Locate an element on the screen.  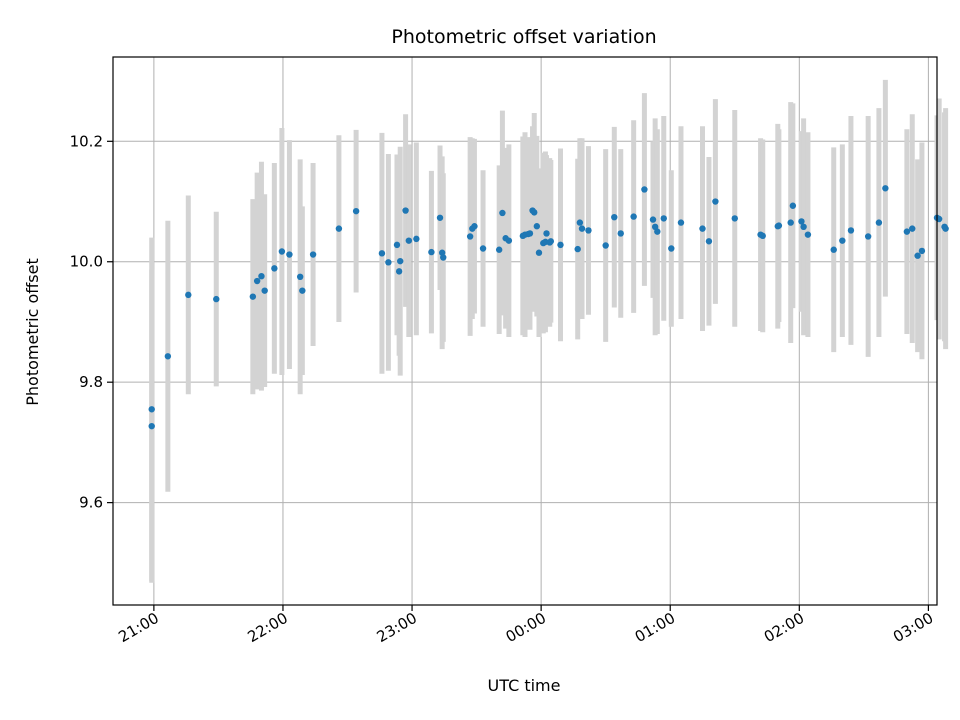
y-tick-label: 10.2 is located at coordinates (86, 141).